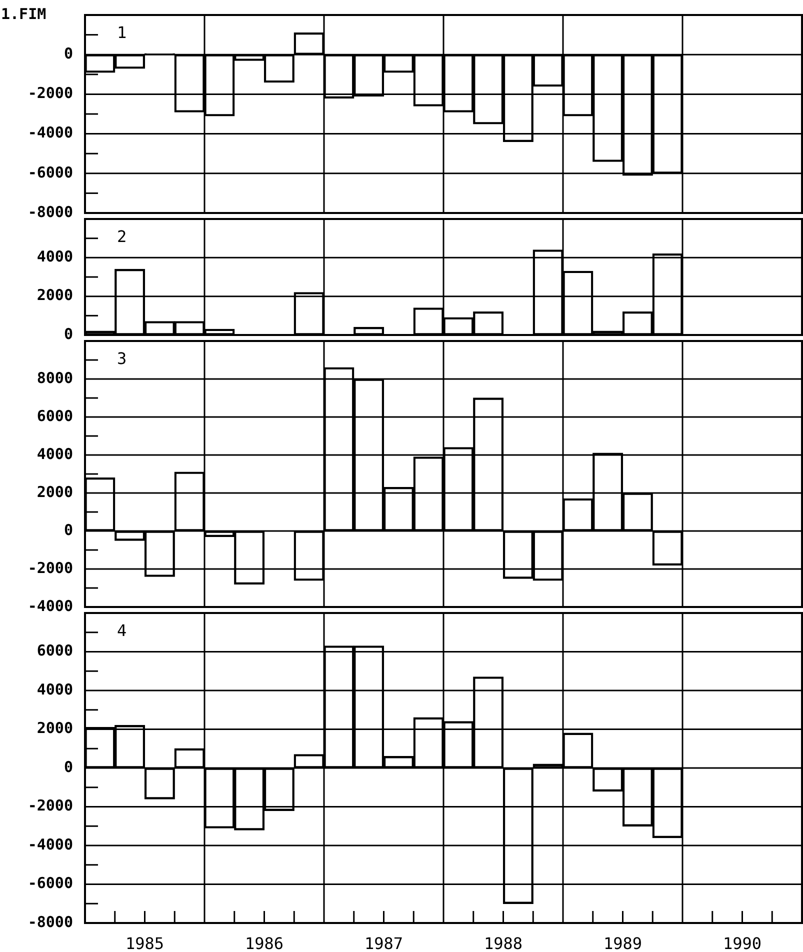 The height and width of the screenshot is (952, 803). What do you see at coordinates (122, 236) in the screenshot?
I see `text: 2` at bounding box center [122, 236].